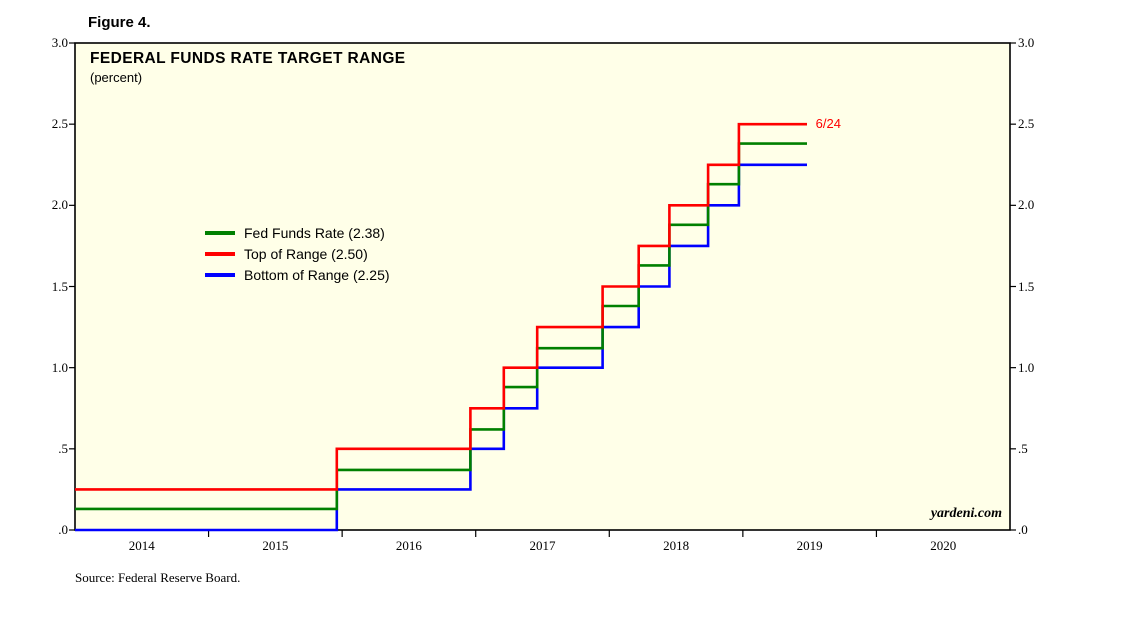 This screenshot has width=1138, height=621. I want to click on legend-row-top-of-range: Top of Range (2.50), so click(297, 253).